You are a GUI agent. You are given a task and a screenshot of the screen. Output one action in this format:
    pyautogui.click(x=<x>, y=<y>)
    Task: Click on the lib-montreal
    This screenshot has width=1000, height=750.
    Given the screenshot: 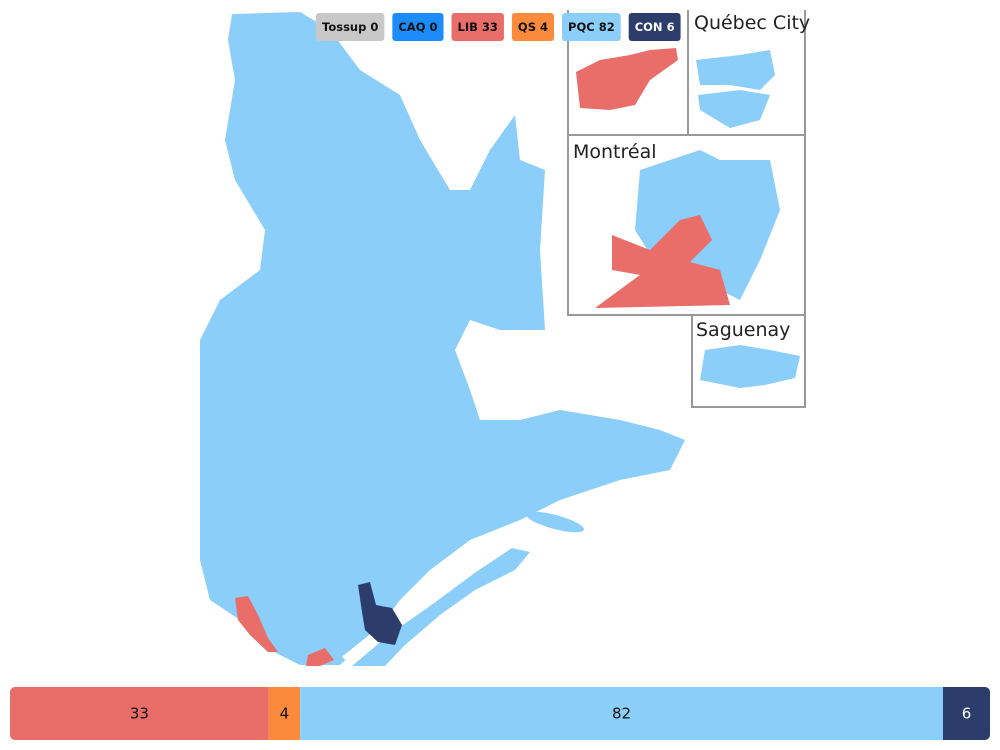 What is the action you would take?
    pyautogui.click(x=320, y=657)
    